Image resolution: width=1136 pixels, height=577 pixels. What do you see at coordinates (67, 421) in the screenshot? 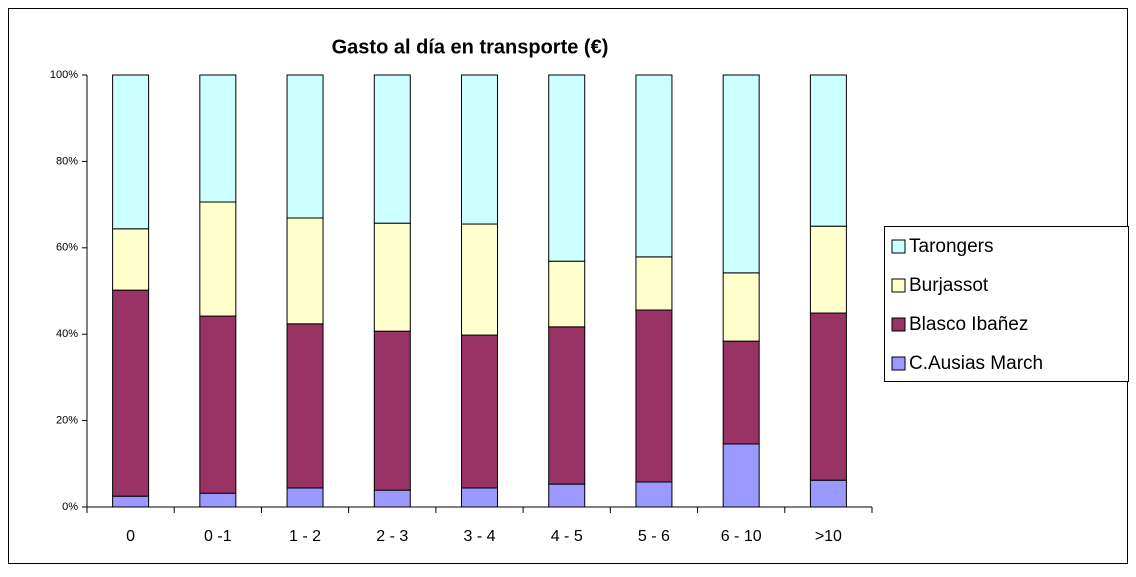
I see `y-tick-label: 20%` at bounding box center [67, 421].